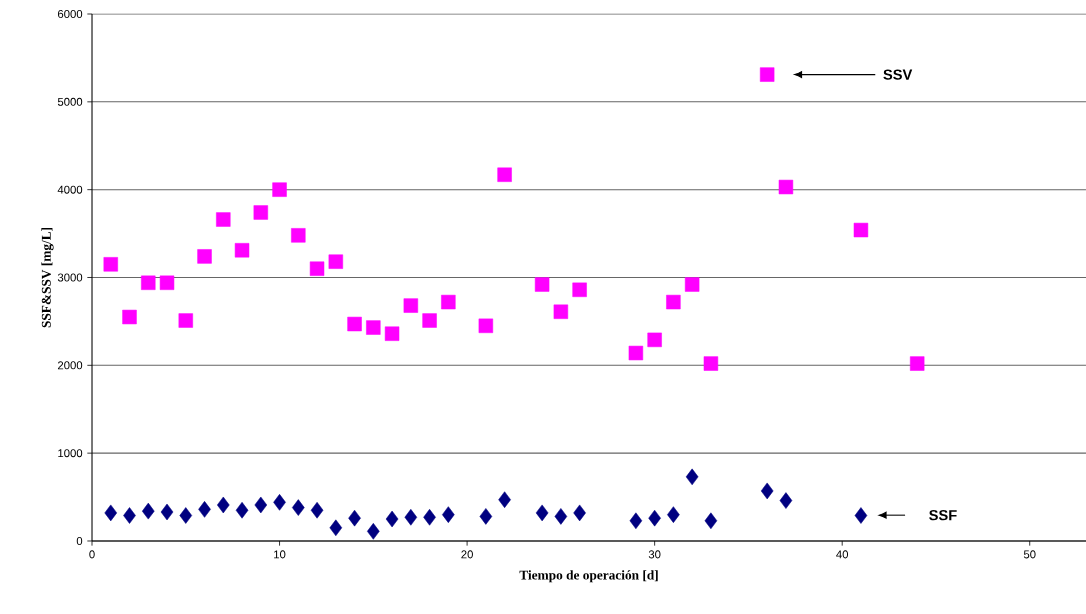 The width and height of the screenshot is (1086, 614). I want to click on x-tick-label: 30, so click(654, 554).